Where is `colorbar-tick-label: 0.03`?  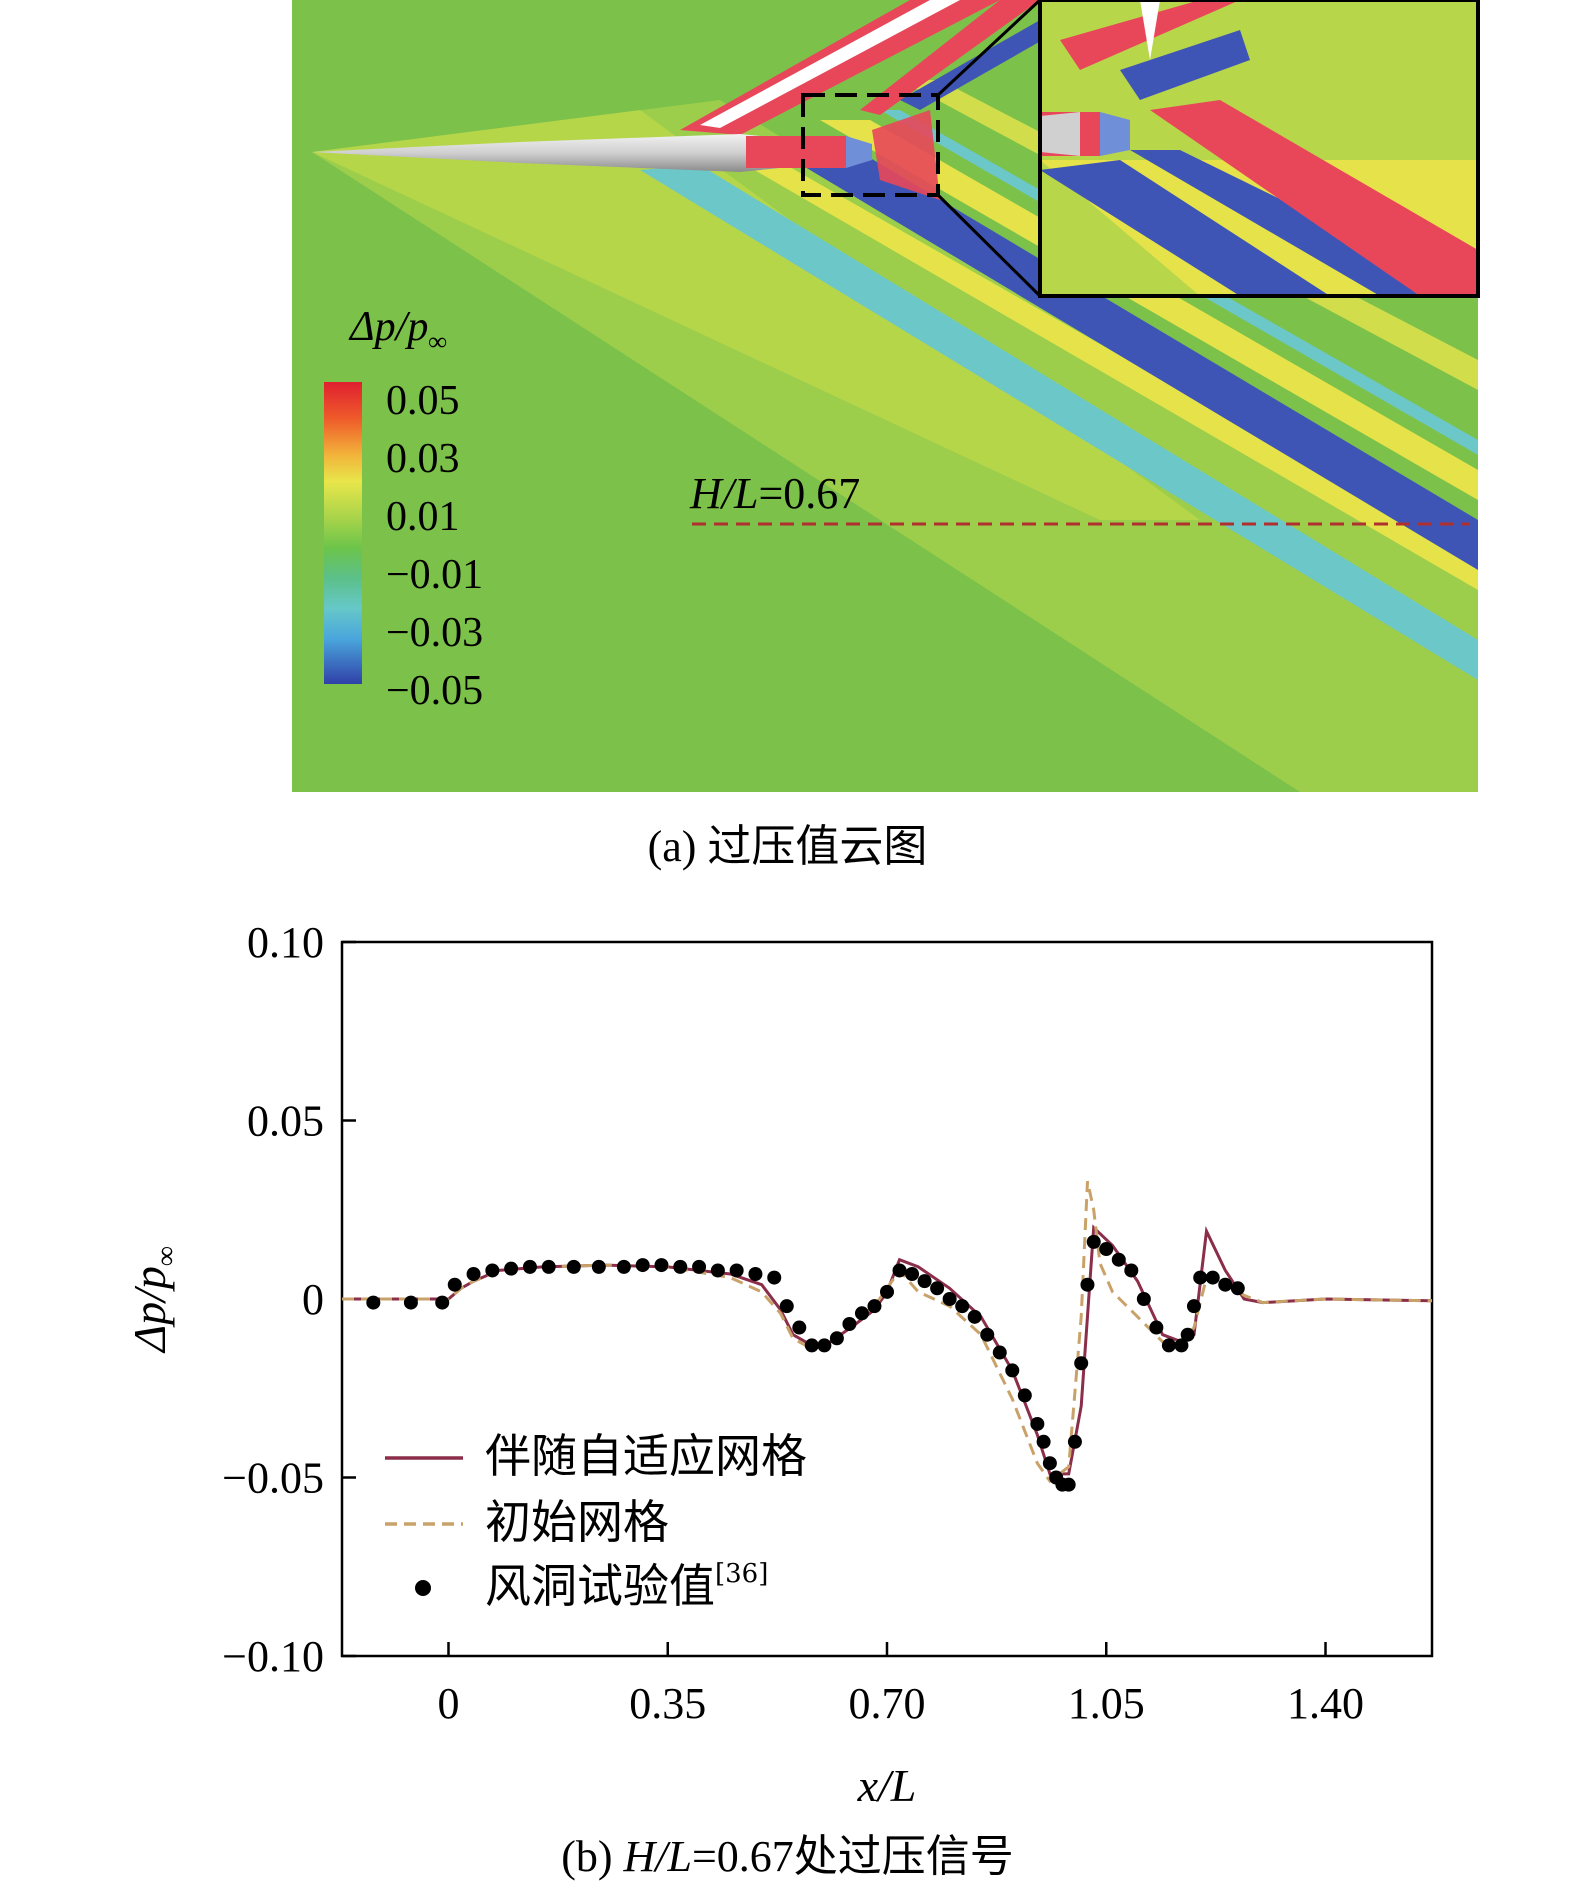 colorbar-tick-label: 0.03 is located at coordinates (423, 459).